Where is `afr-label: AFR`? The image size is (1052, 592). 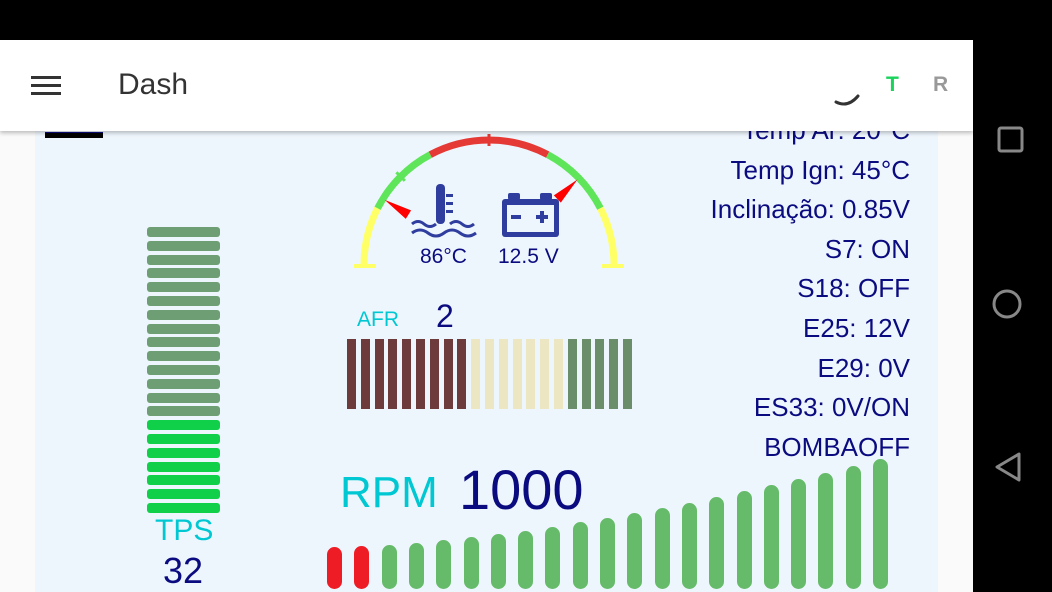 afr-label: AFR is located at coordinates (378, 319).